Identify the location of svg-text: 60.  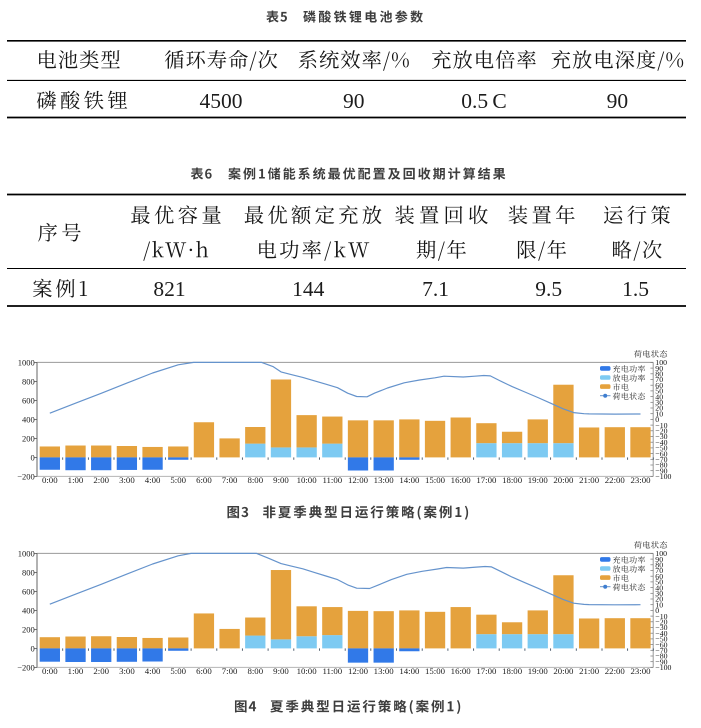
(659, 576).